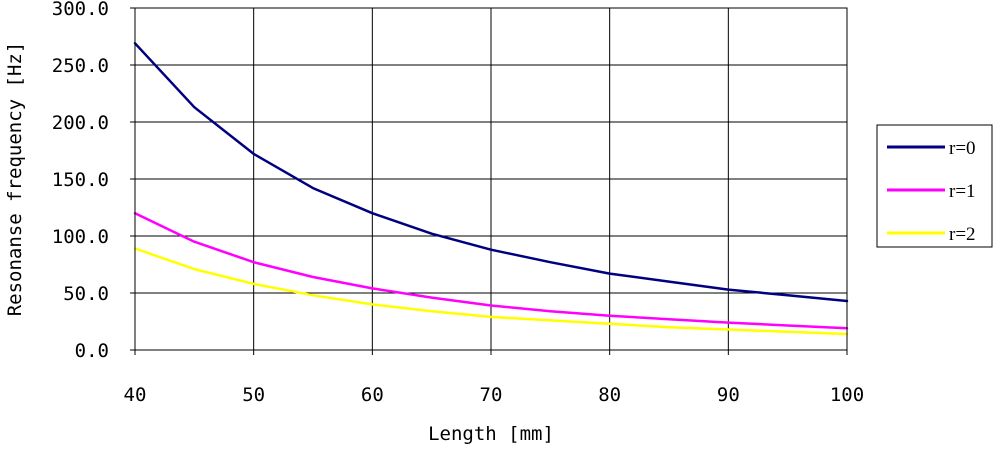 This screenshot has width=1000, height=451. I want to click on x-axis-ticks: 40 50 60 70 80 90 100, so click(494, 378).